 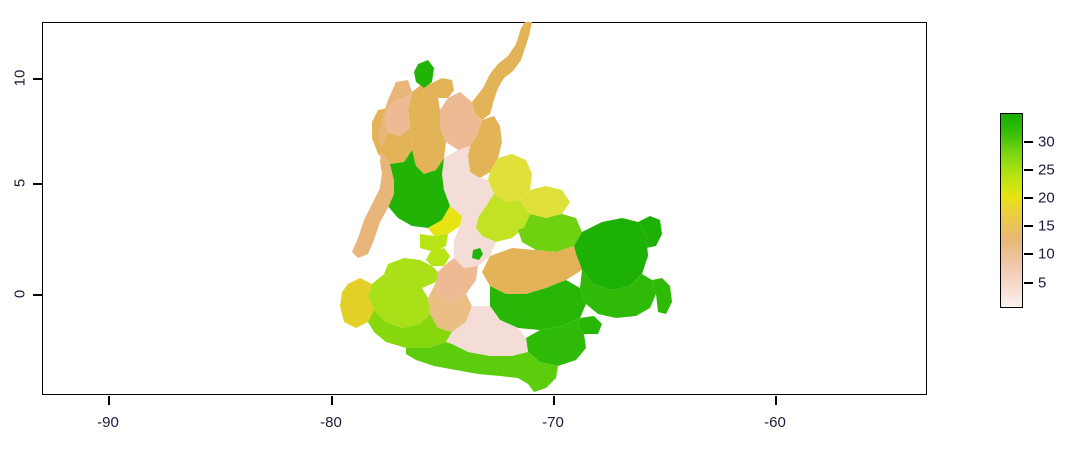 I want to click on y-tick-label-2: 10, so click(x=20, y=78).